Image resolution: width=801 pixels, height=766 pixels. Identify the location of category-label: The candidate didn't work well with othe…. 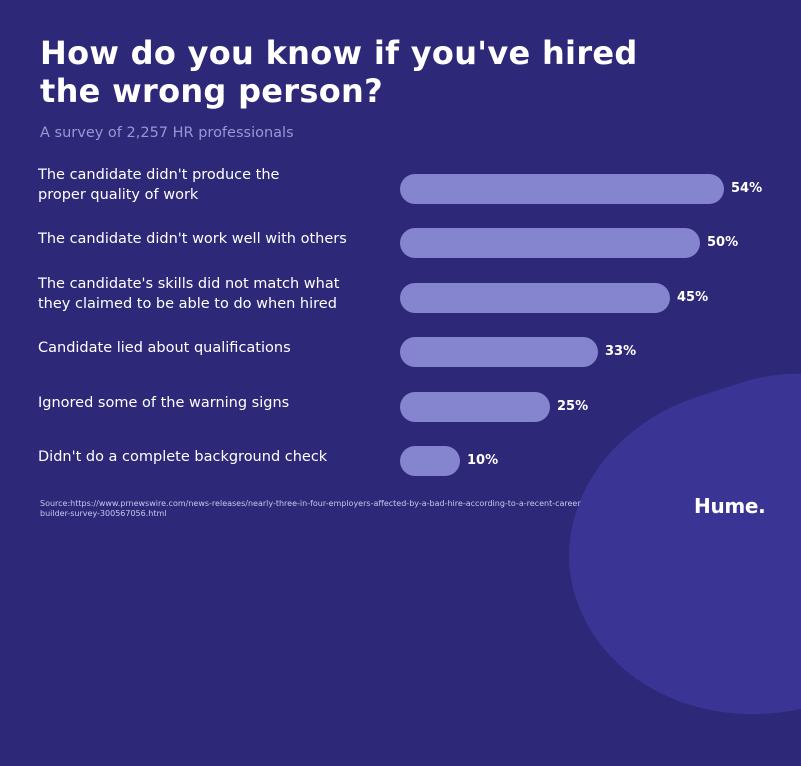
(203, 239).